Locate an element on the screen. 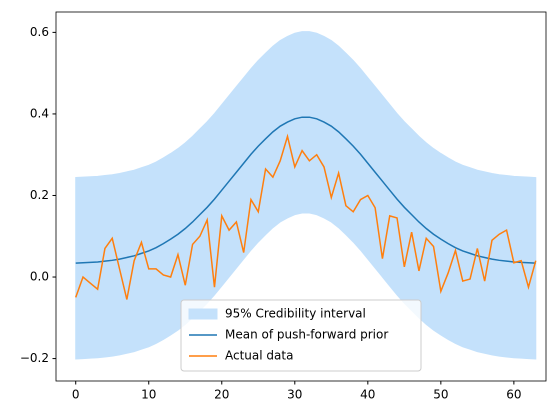  legend-swatch is located at coordinates (203, 314).